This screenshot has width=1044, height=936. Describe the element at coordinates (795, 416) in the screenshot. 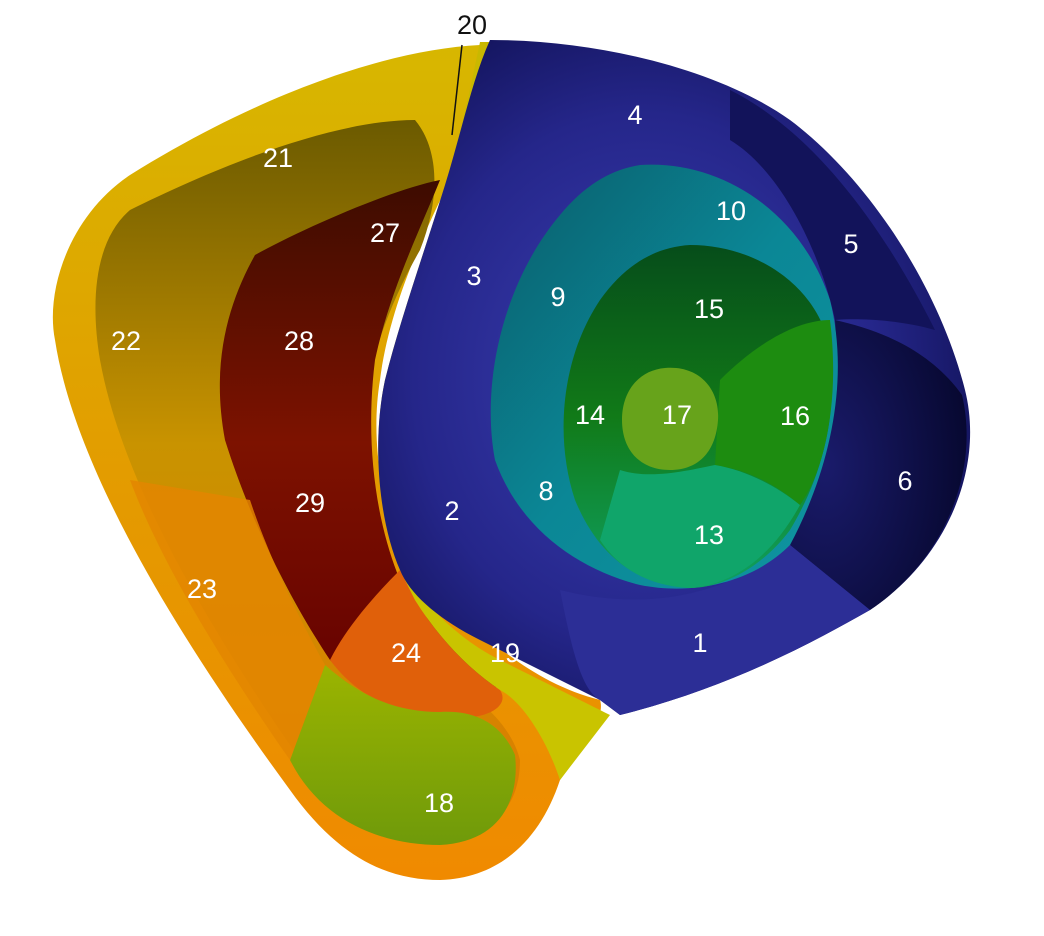

I see `segment-label-16: 16` at that location.